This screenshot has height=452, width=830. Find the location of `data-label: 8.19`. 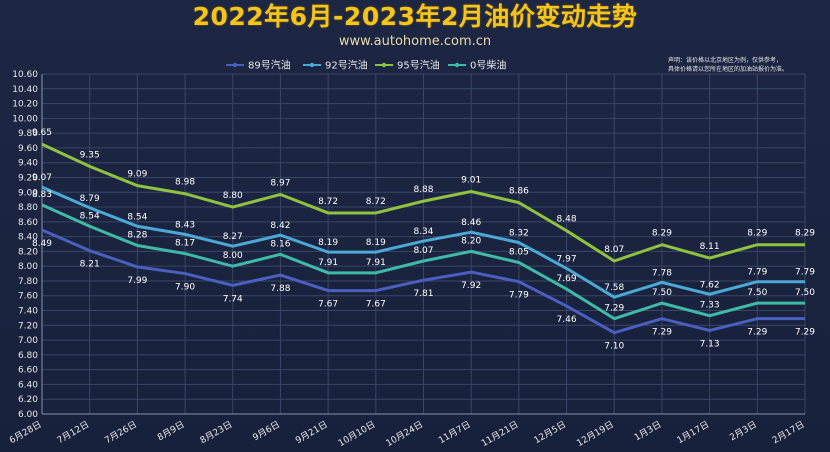

data-label: 8.19 is located at coordinates (328, 243).